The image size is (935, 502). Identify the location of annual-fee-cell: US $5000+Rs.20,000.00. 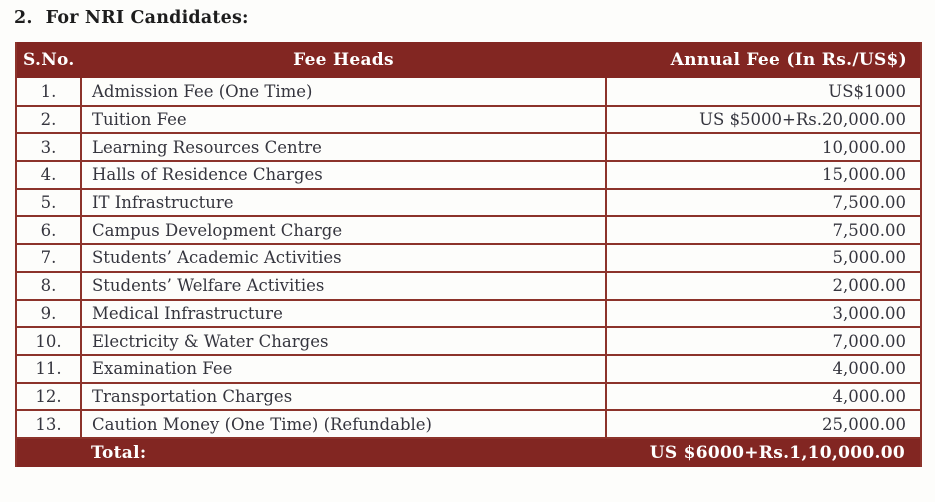
(763, 120).